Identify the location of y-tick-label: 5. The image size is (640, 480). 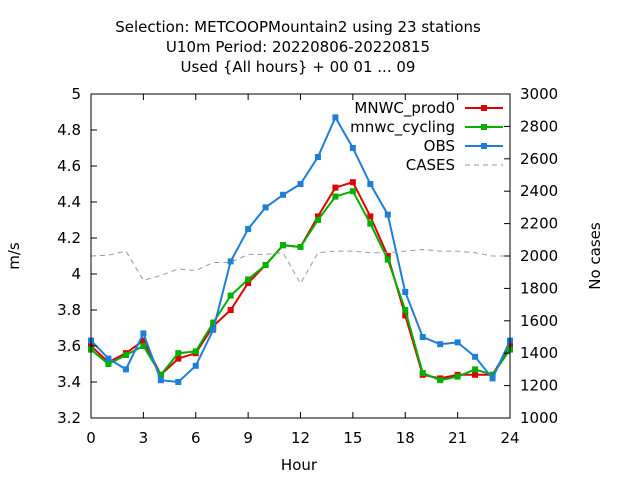
(76, 94).